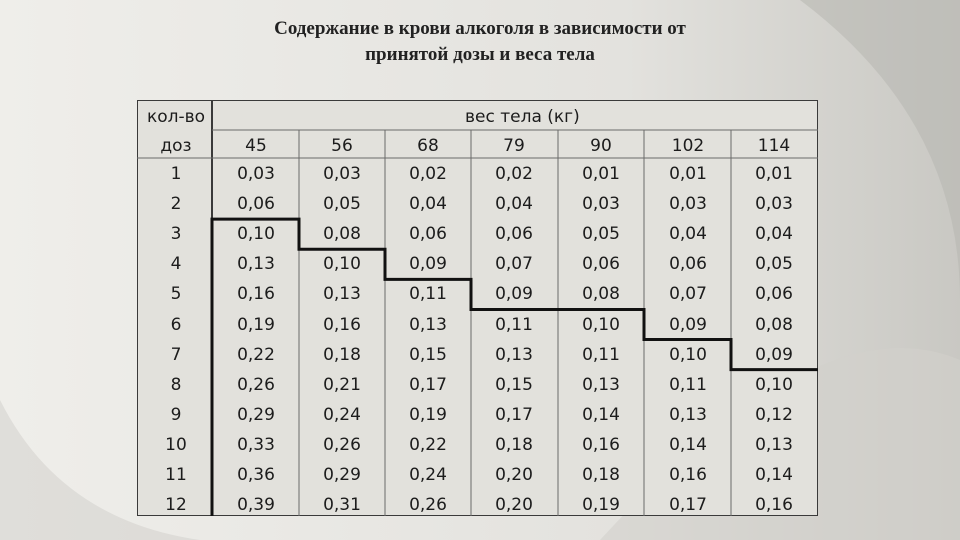 This screenshot has width=960, height=540. What do you see at coordinates (176, 444) in the screenshot?
I see `dose-cell: 10` at bounding box center [176, 444].